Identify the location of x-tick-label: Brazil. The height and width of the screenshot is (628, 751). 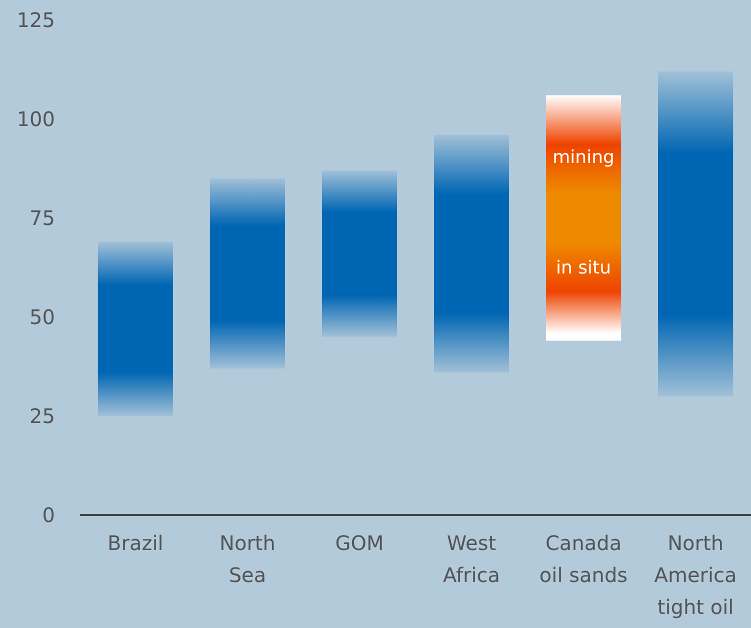
(136, 543).